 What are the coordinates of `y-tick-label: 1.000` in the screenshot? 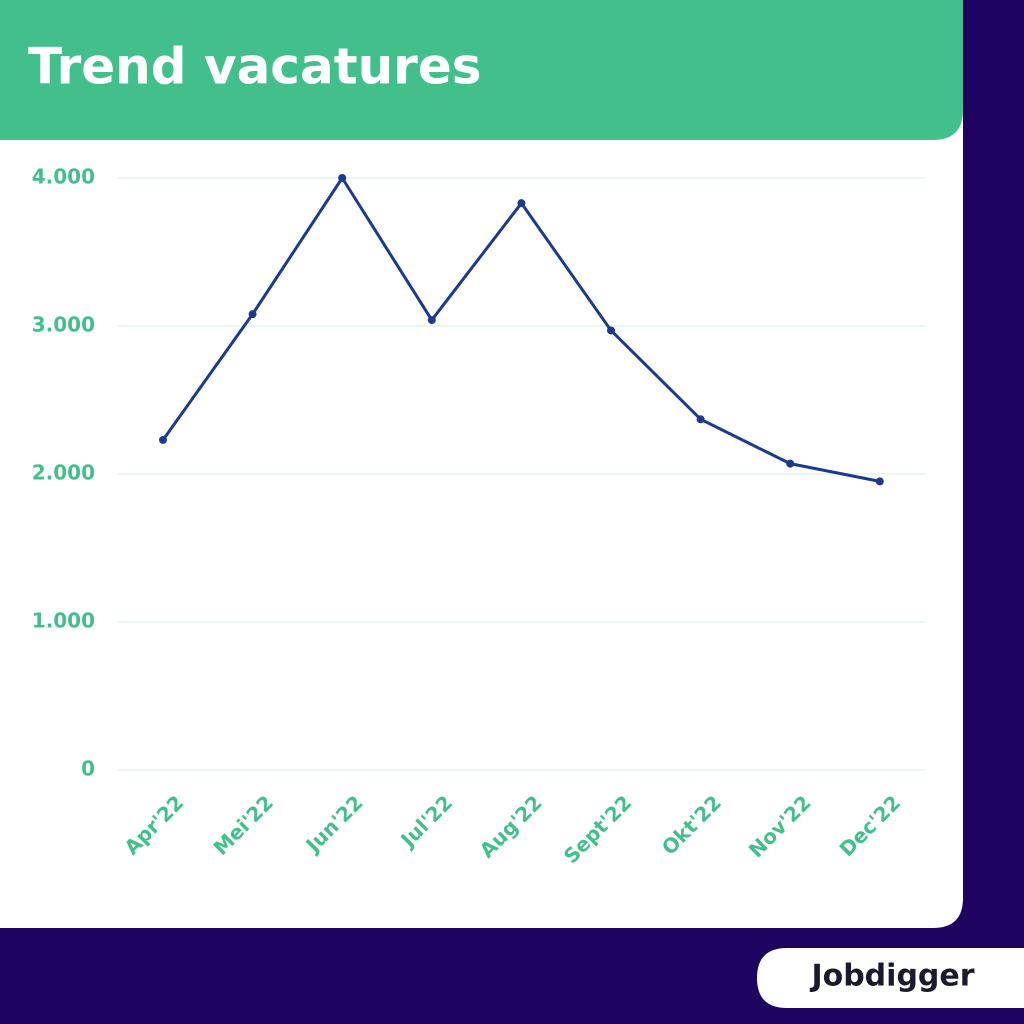 It's located at (63, 621).